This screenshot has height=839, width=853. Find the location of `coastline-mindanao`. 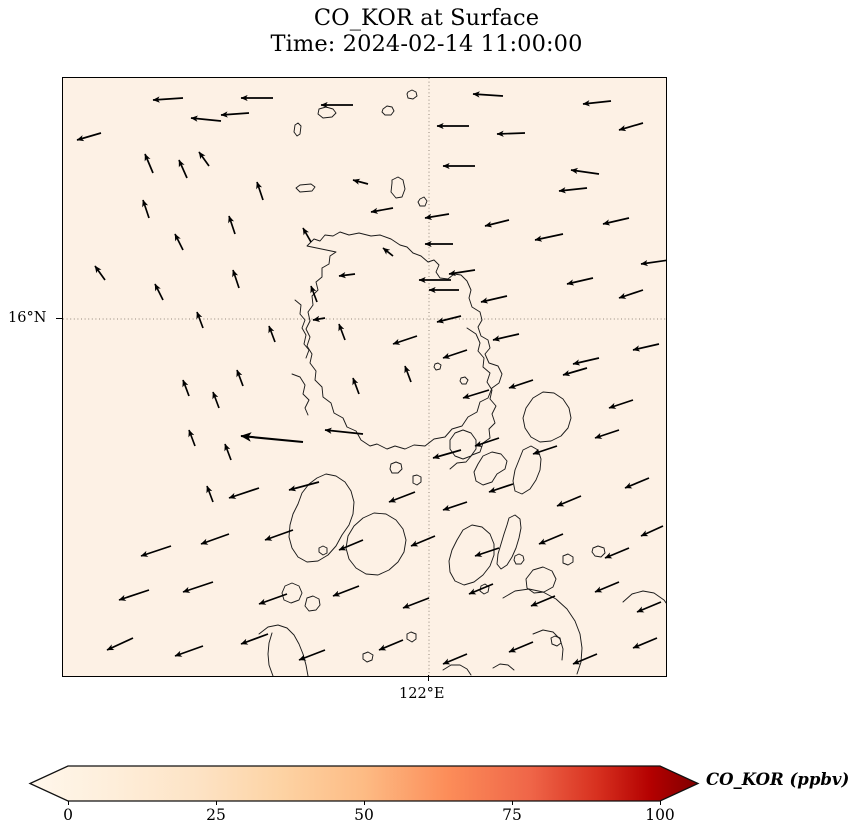

coastline-mindanao is located at coordinates (584, 631).